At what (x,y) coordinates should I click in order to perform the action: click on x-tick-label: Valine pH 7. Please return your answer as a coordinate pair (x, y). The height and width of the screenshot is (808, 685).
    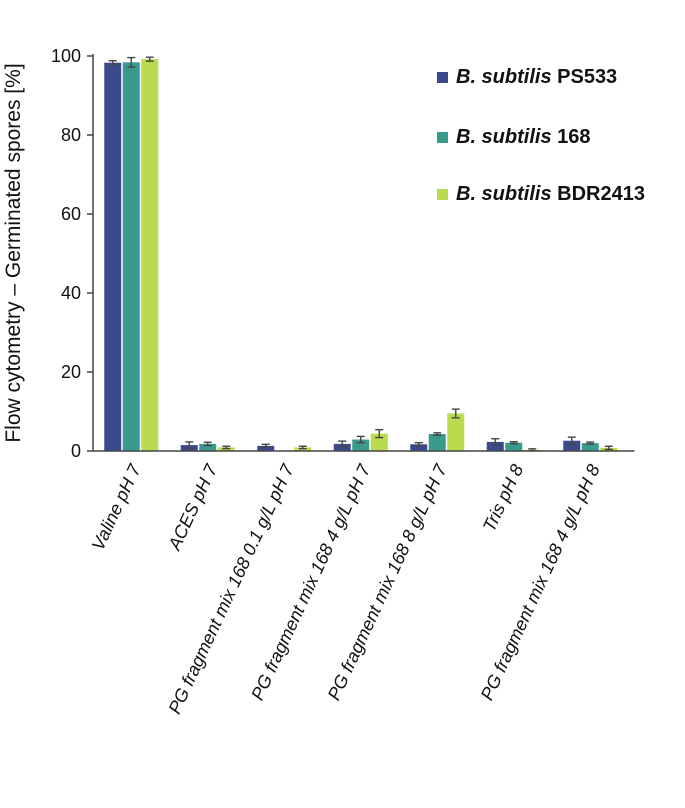
    Looking at the image, I should click on (117, 506).